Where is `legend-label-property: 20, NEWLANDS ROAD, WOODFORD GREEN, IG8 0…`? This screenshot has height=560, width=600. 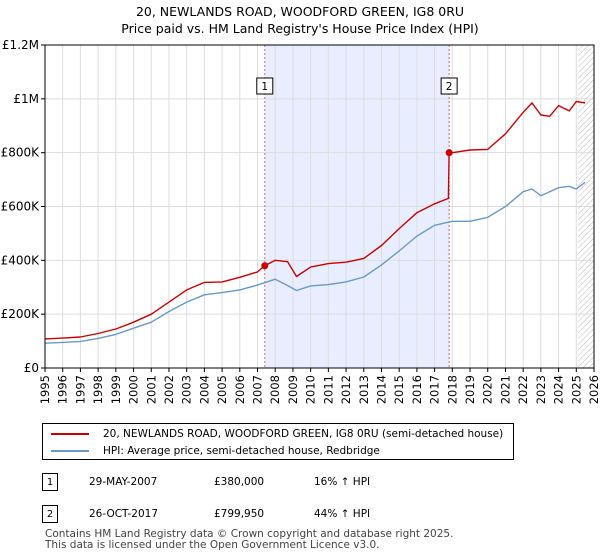
legend-label-property: 20, NEWLANDS ROAD, WOODFORD GREEN, IG8 0… is located at coordinates (303, 434).